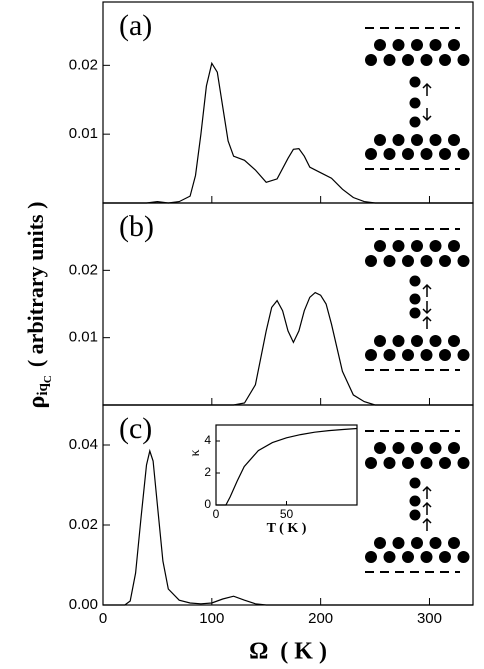 This screenshot has height=669, width=484. What do you see at coordinates (35, 285) in the screenshot?
I see `y-label-units: ( arbitrary units )` at bounding box center [35, 285].